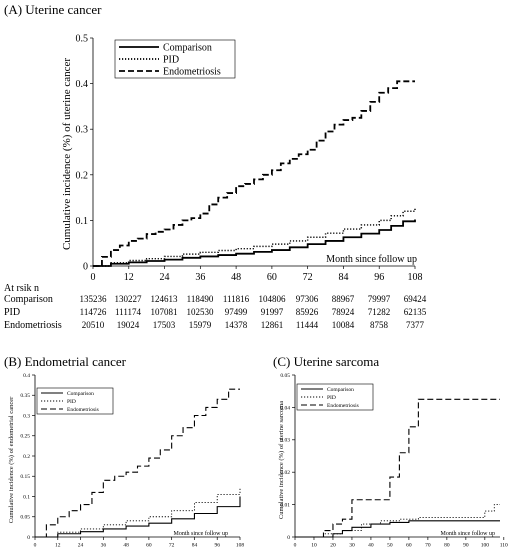  Describe the element at coordinates (128, 312) in the screenshot. I see `risk-cell: 111174` at that location.